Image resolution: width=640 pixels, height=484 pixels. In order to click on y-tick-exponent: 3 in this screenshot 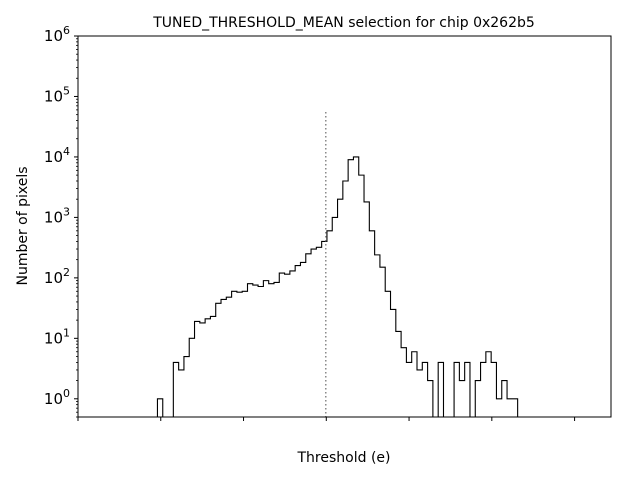, I will do `click(66, 211)`.